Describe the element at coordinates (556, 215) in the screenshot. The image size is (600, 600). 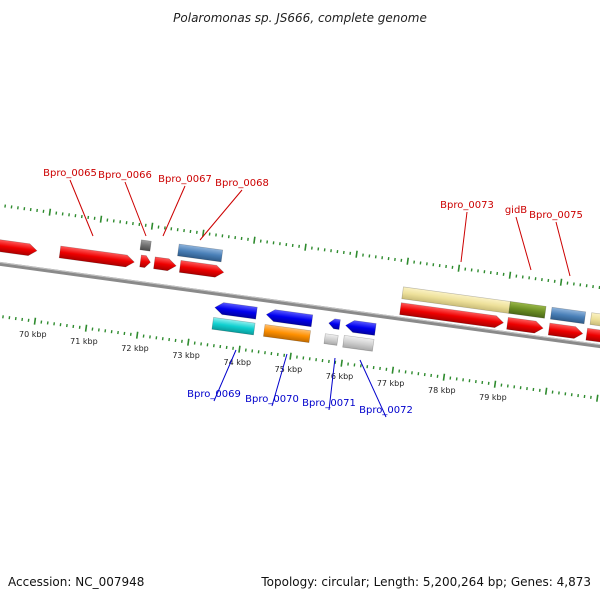
I see `gene-label: Bpro_0075` at that location.